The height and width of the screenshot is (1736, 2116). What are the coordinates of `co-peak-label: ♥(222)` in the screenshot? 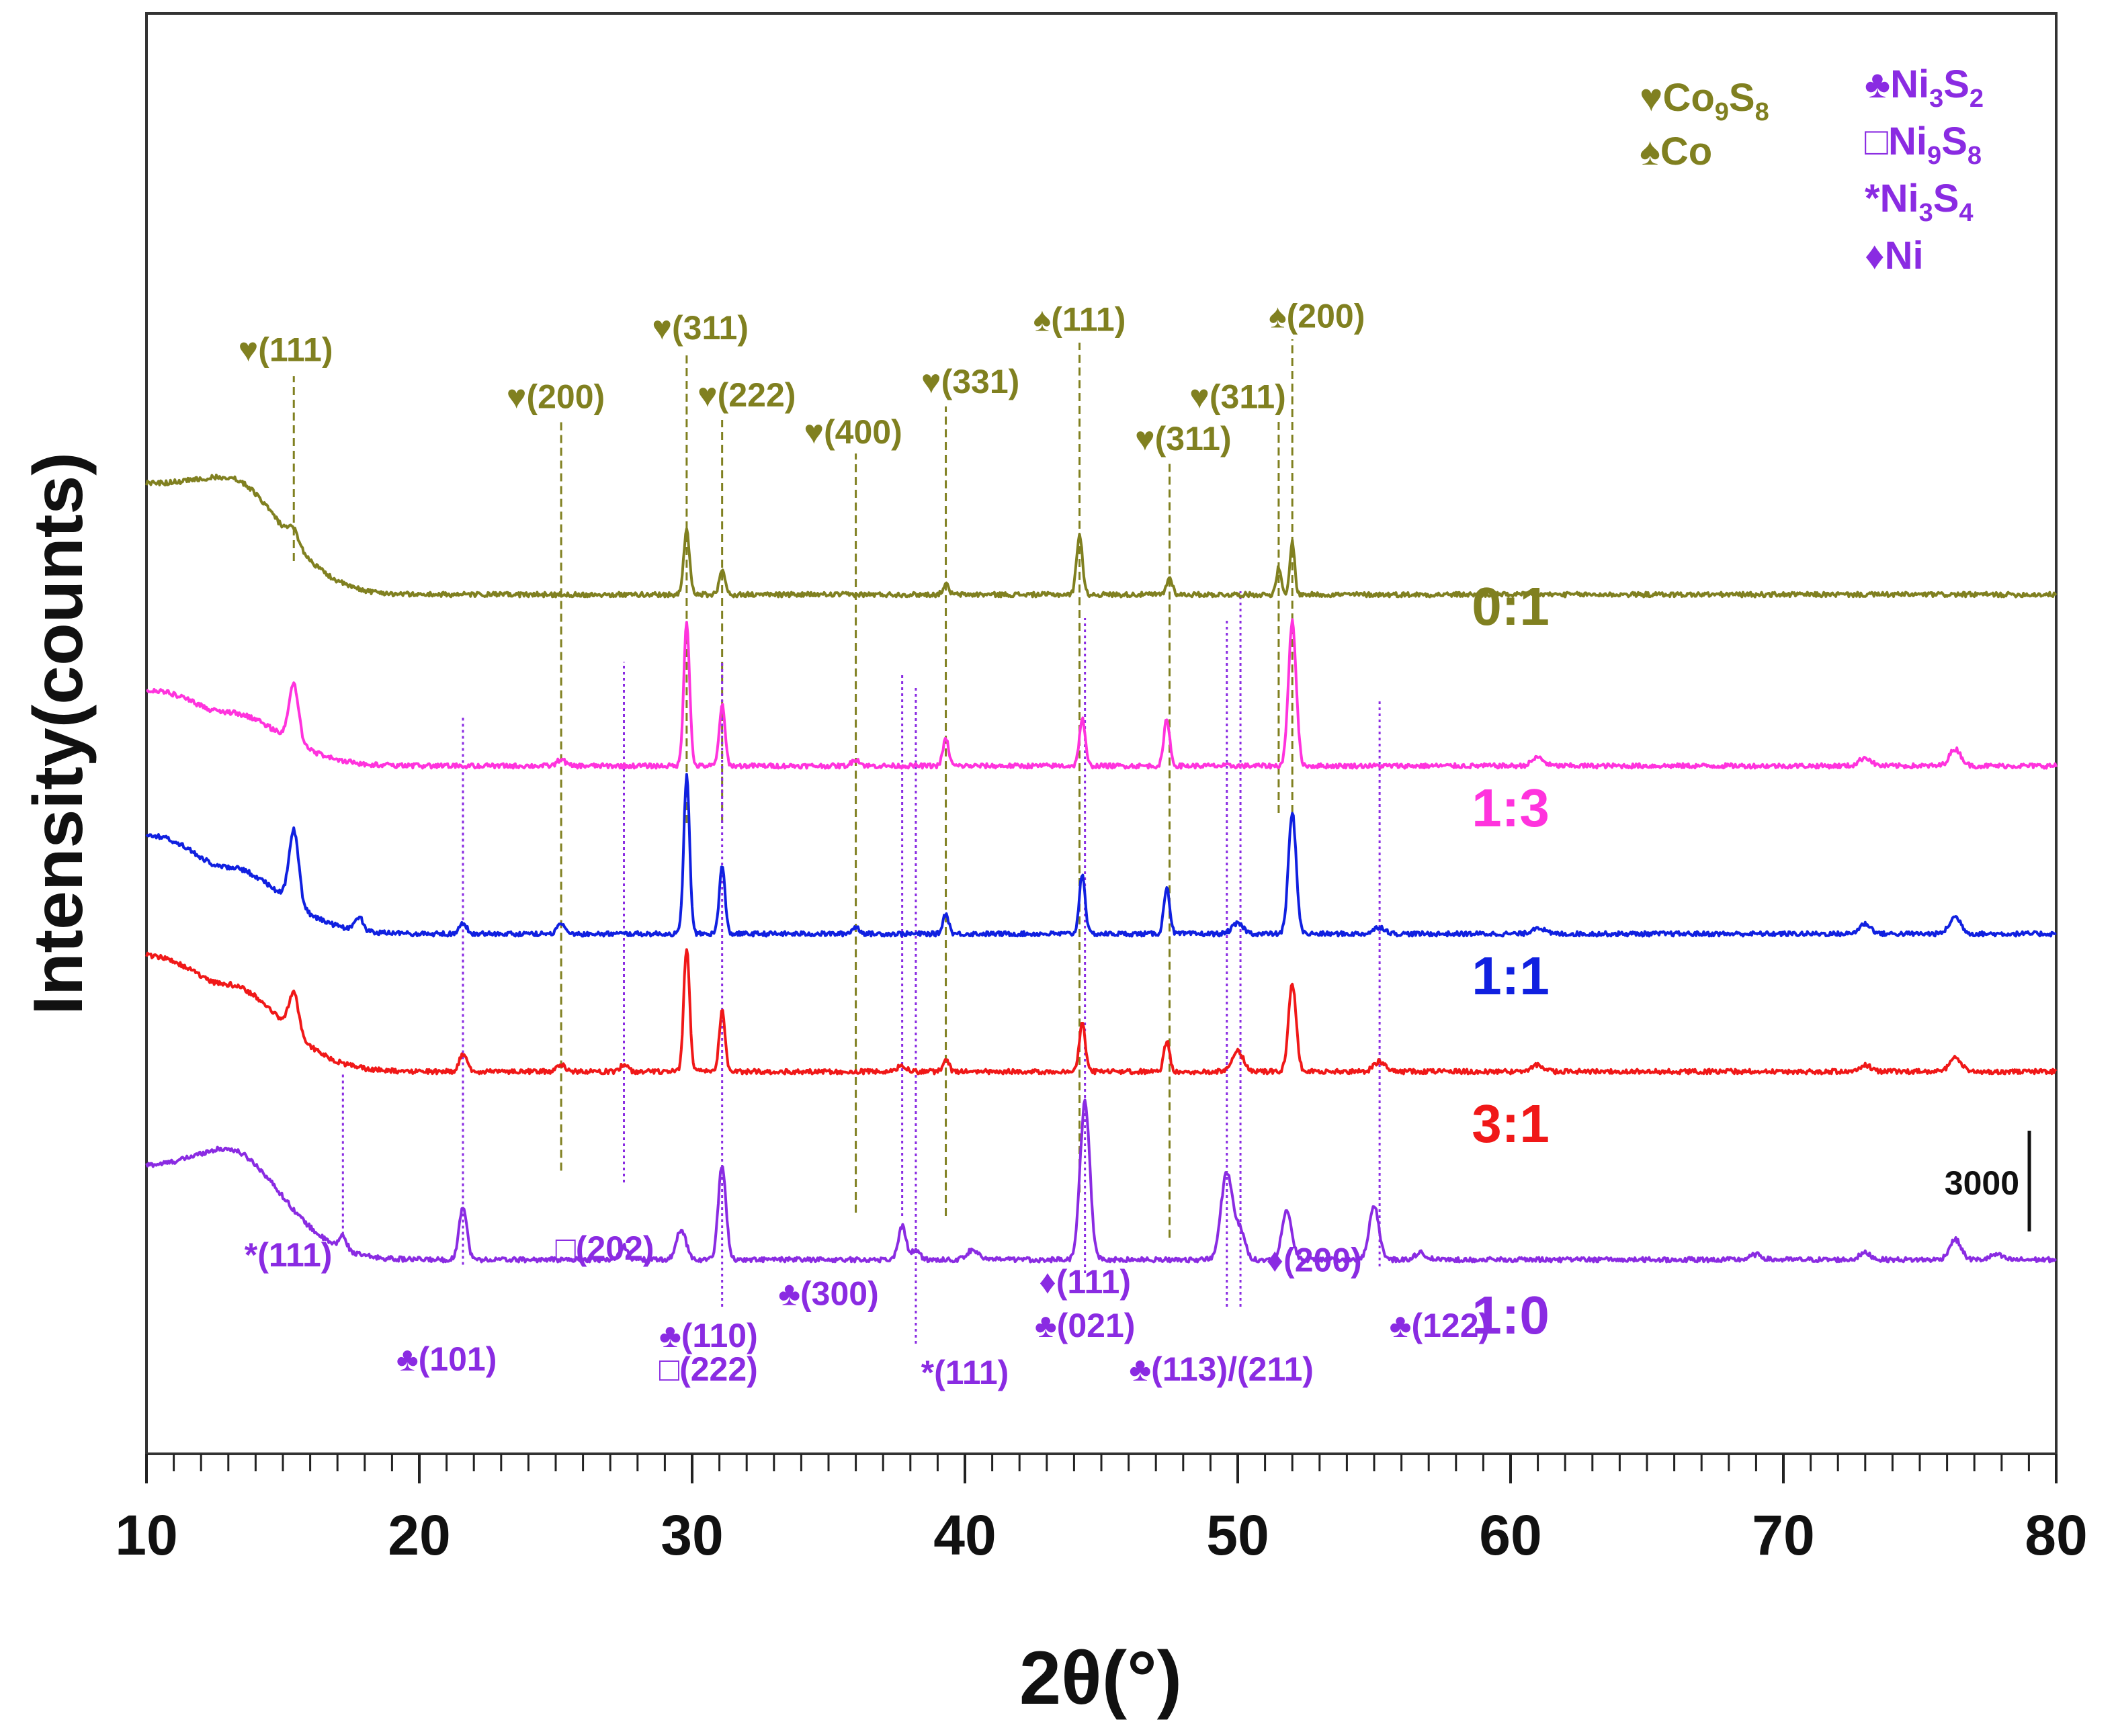 It's located at (746, 395).